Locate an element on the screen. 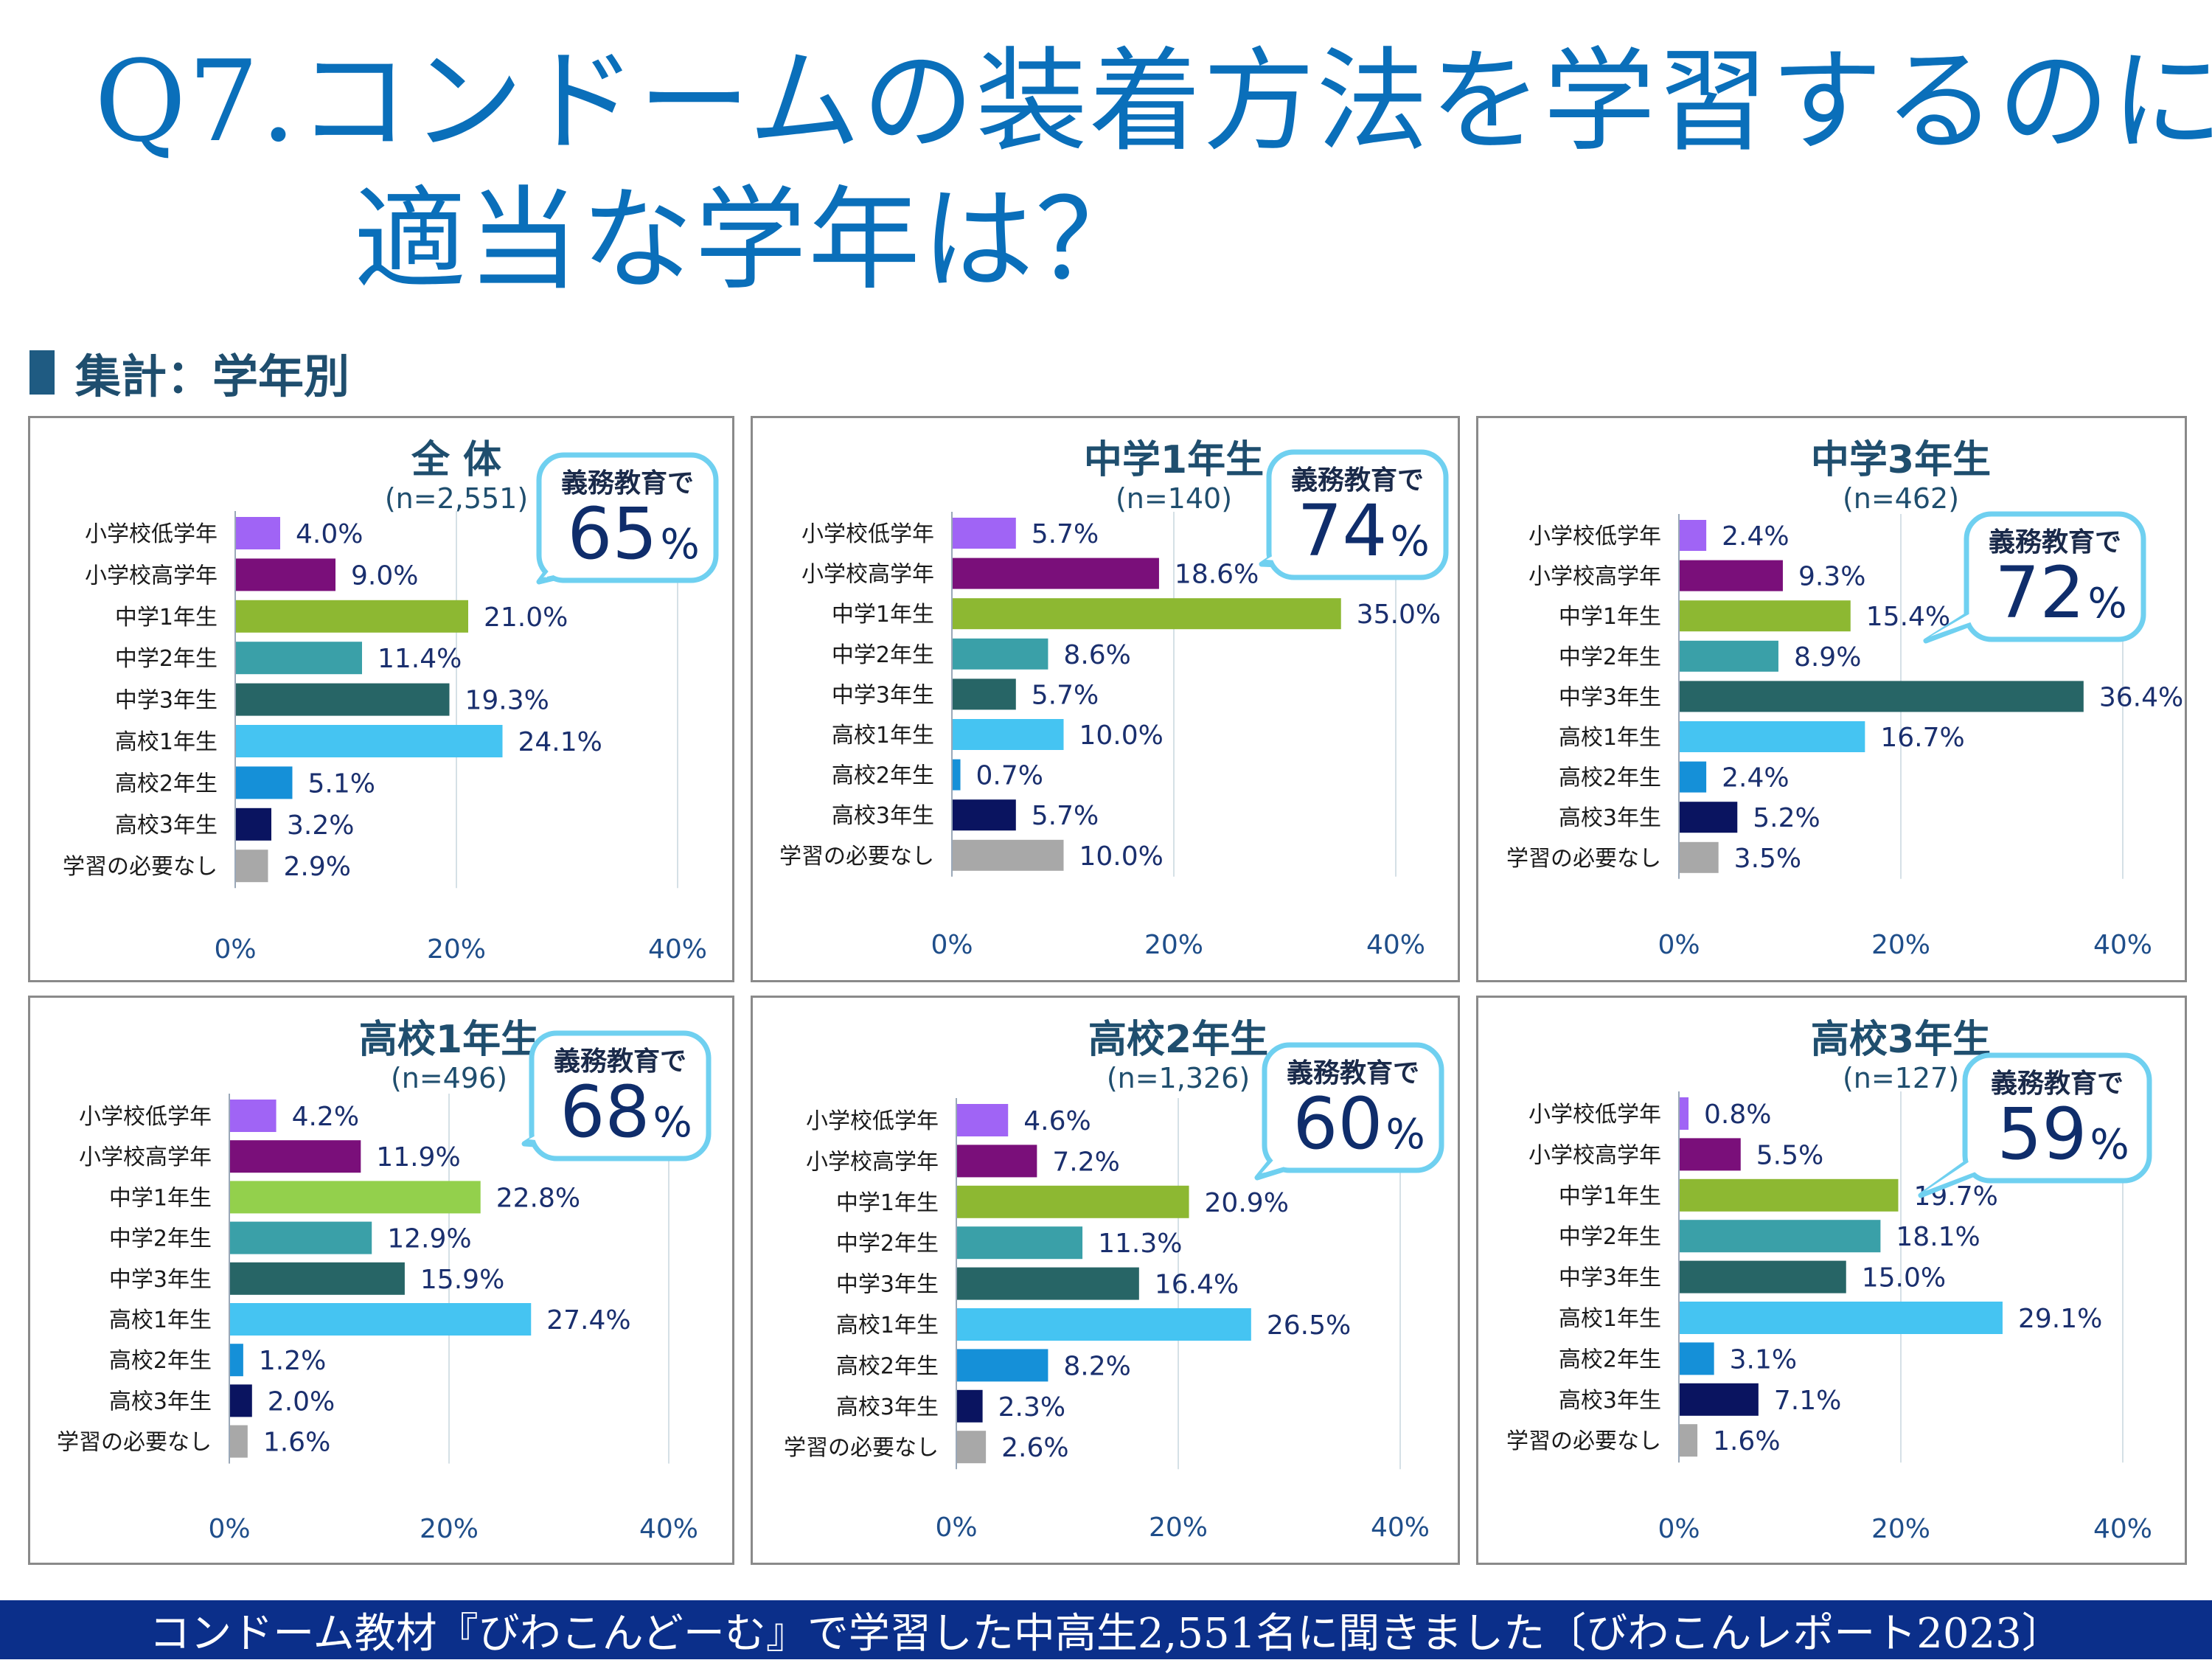 The height and width of the screenshot is (1660, 2212). category-label: 高校2年生 is located at coordinates (887, 1366).